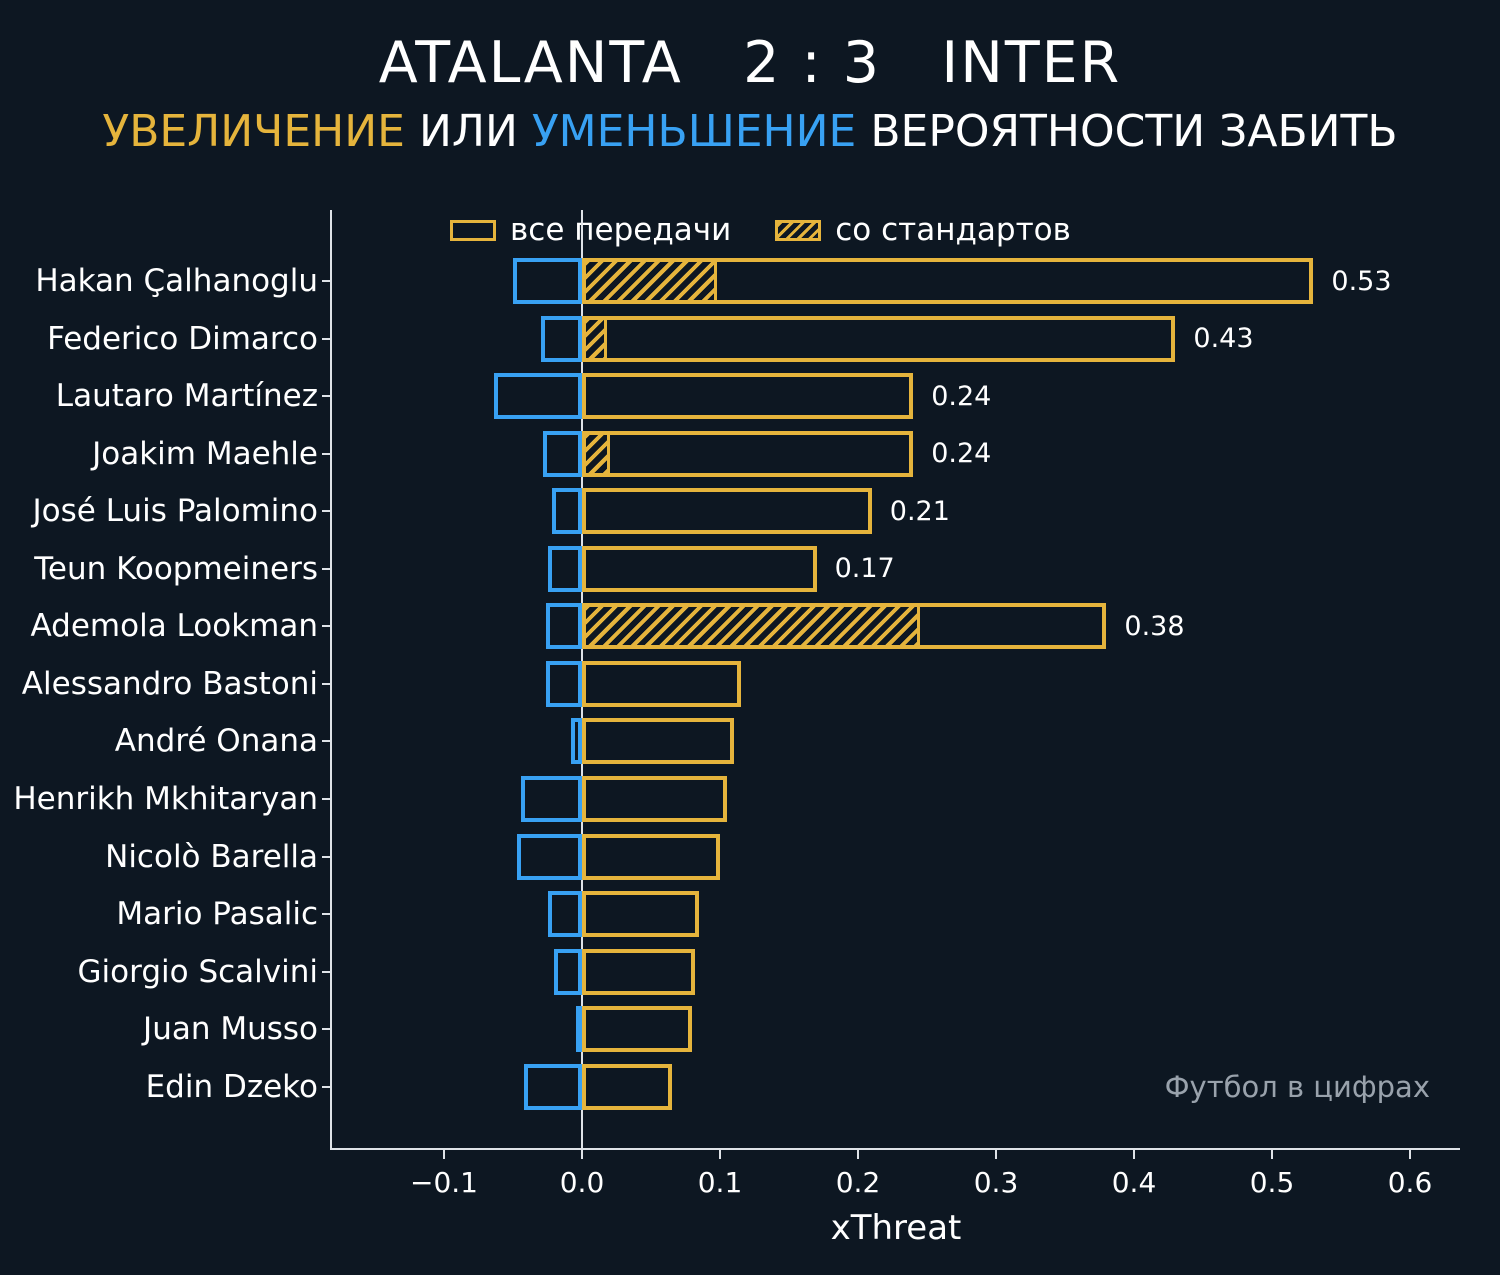 Image resolution: width=1500 pixels, height=1275 pixels. What do you see at coordinates (1297, 1087) in the screenshot?
I see `watermark: Футбол в цифрах` at bounding box center [1297, 1087].